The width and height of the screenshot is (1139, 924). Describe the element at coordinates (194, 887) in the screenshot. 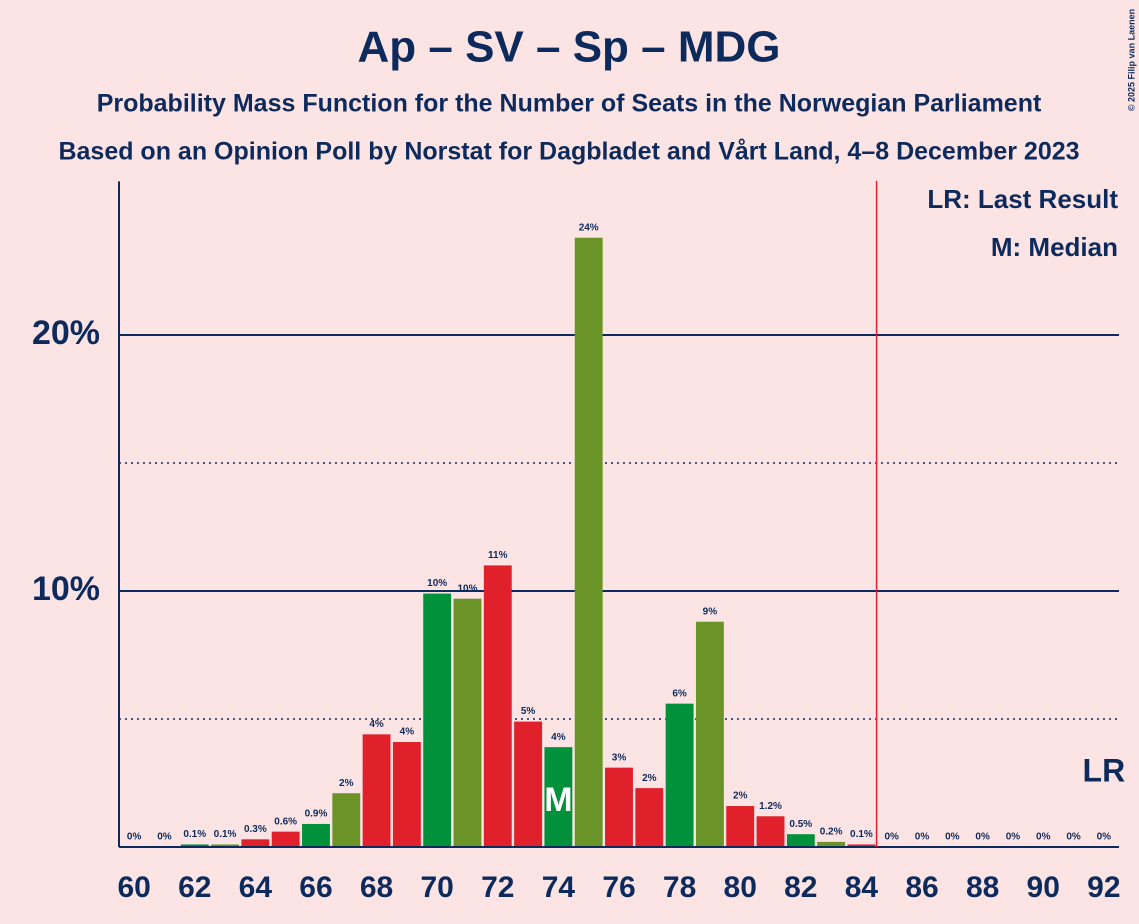

I see `x-tick-label: 62` at that location.